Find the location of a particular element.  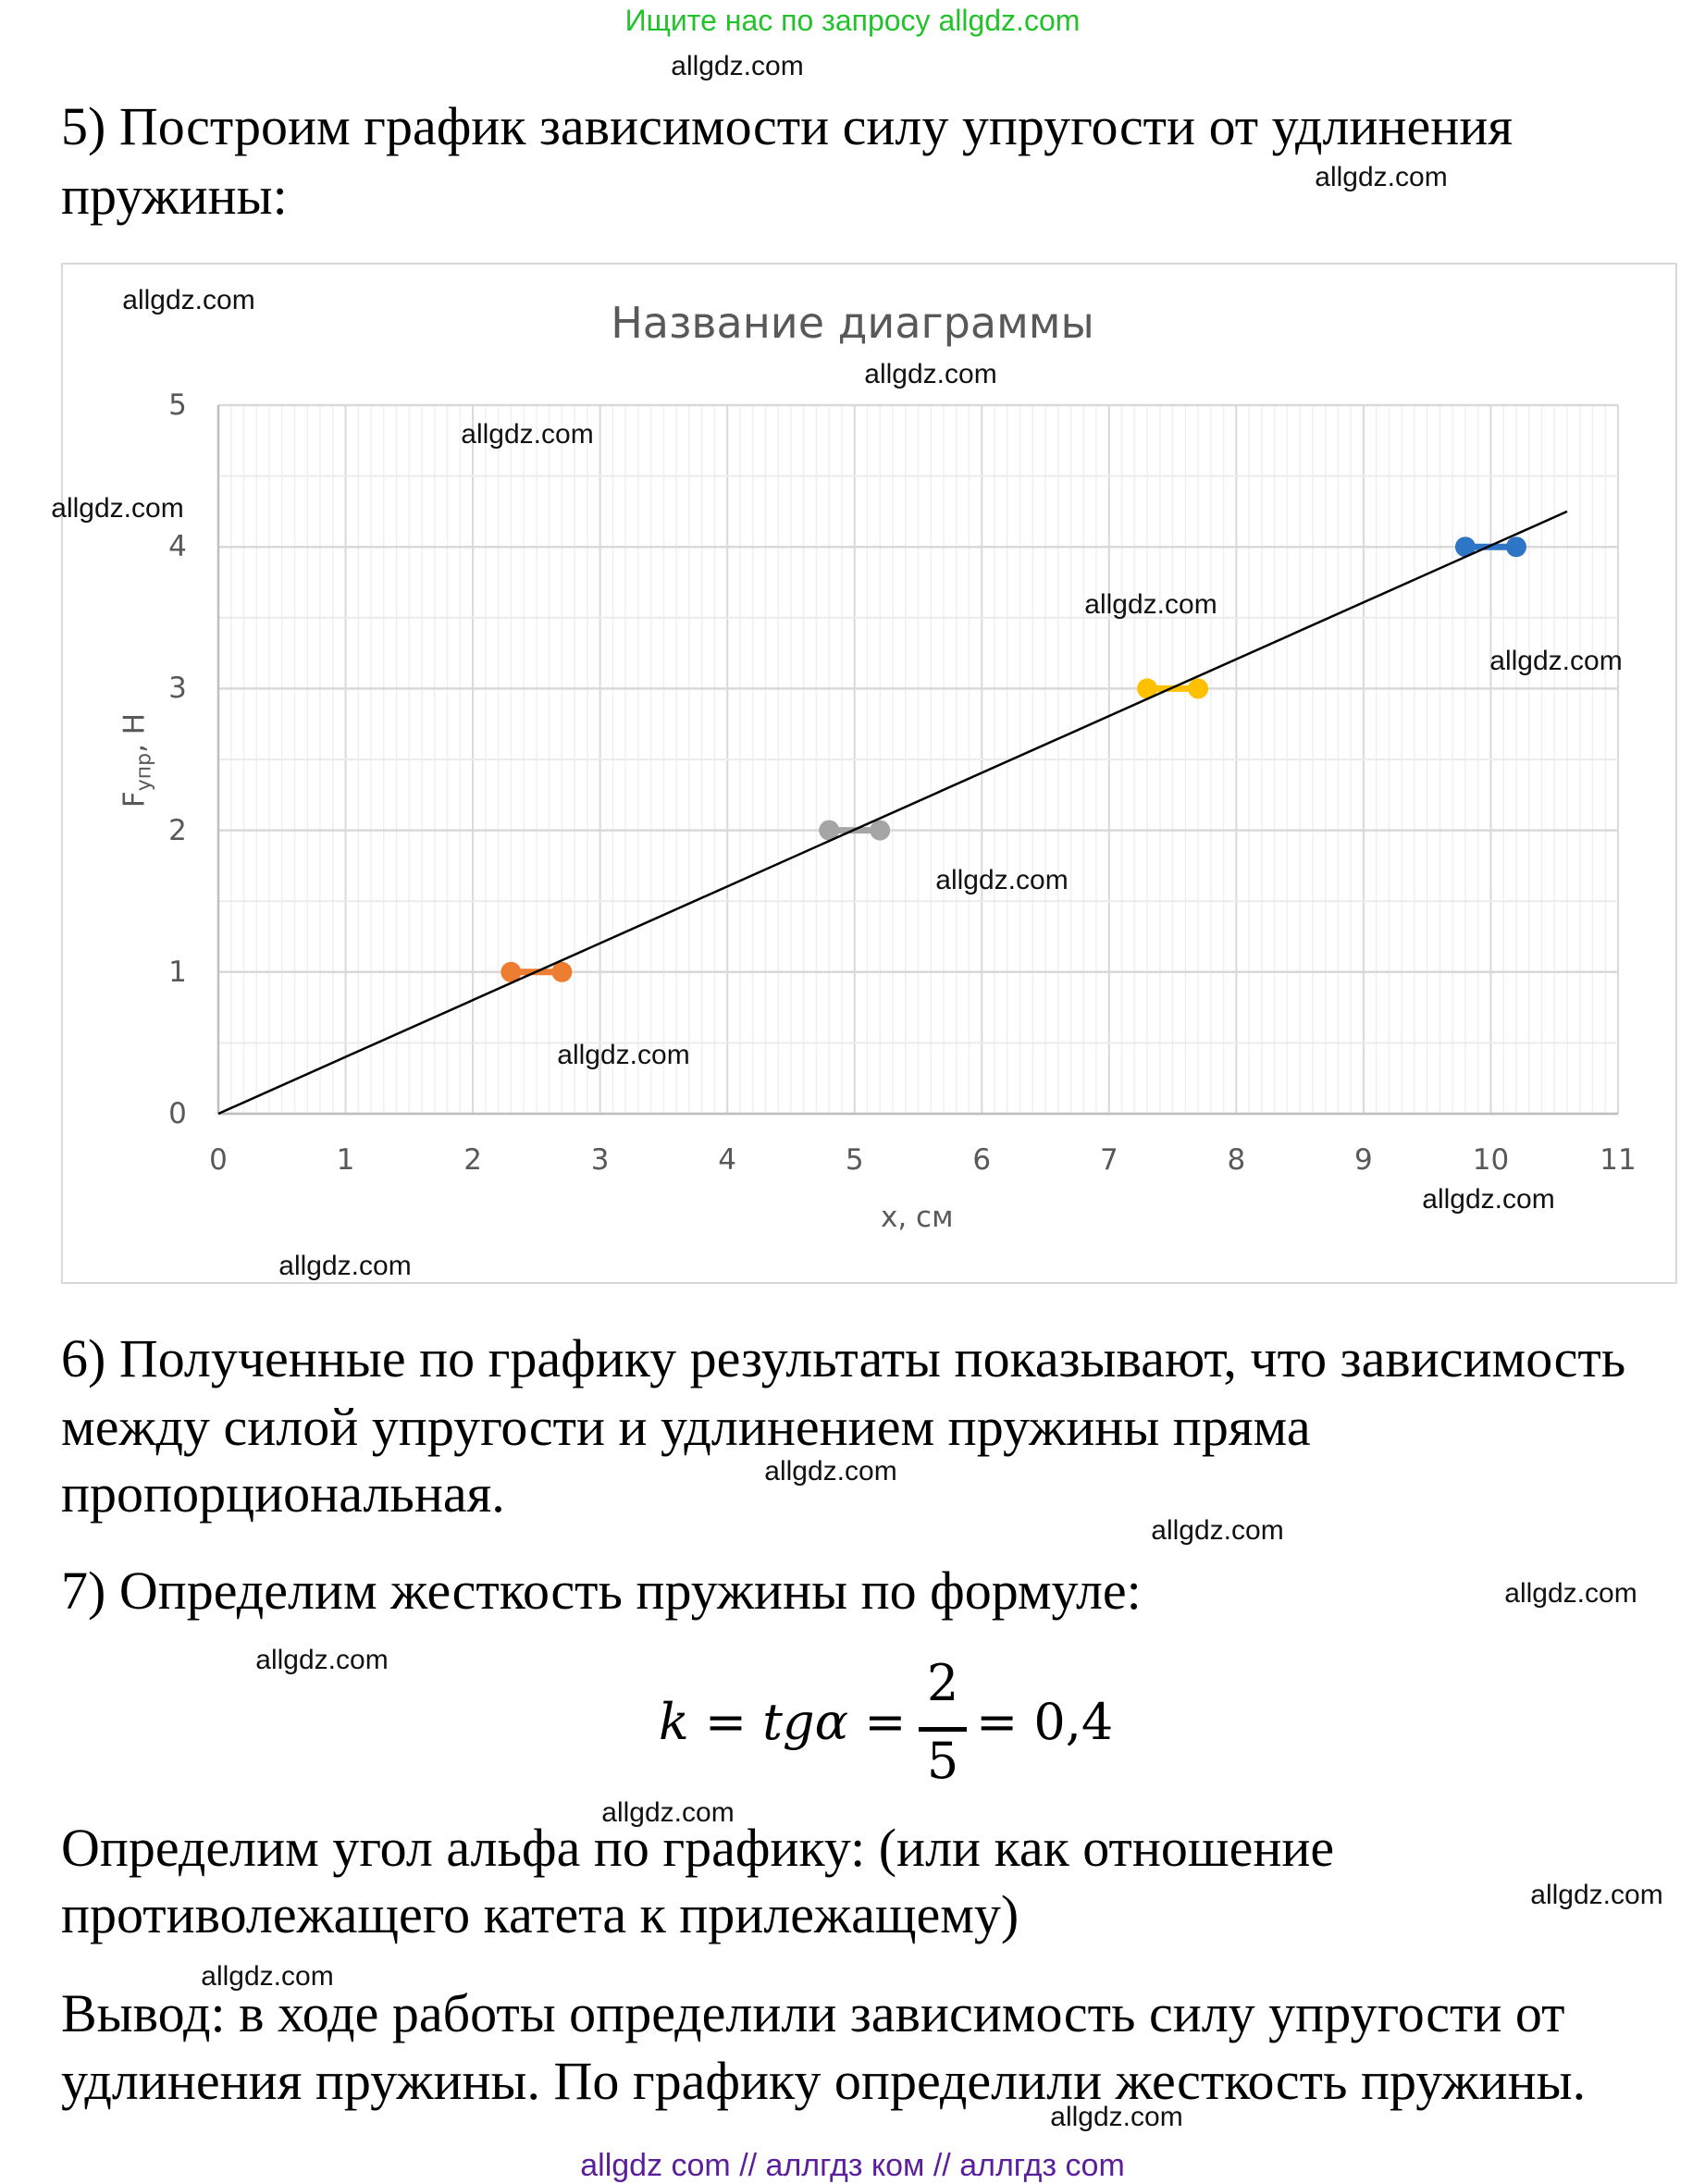

formula-rhs: = 0,4 is located at coordinates (1045, 1722).